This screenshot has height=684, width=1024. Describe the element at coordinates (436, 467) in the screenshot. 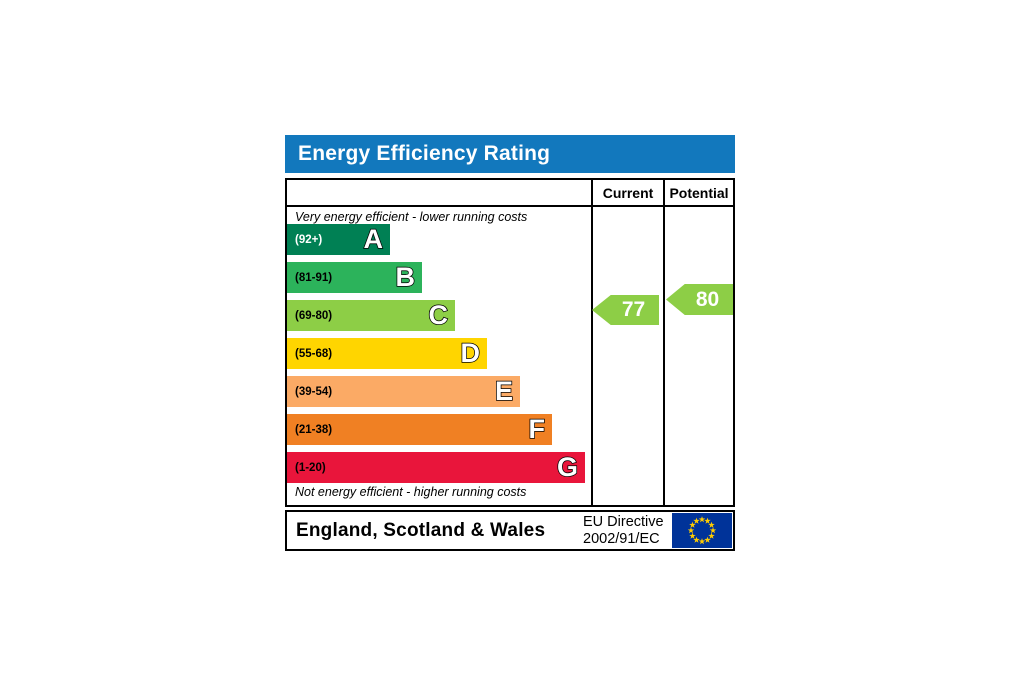

I see `band-row: (1-20) G` at that location.